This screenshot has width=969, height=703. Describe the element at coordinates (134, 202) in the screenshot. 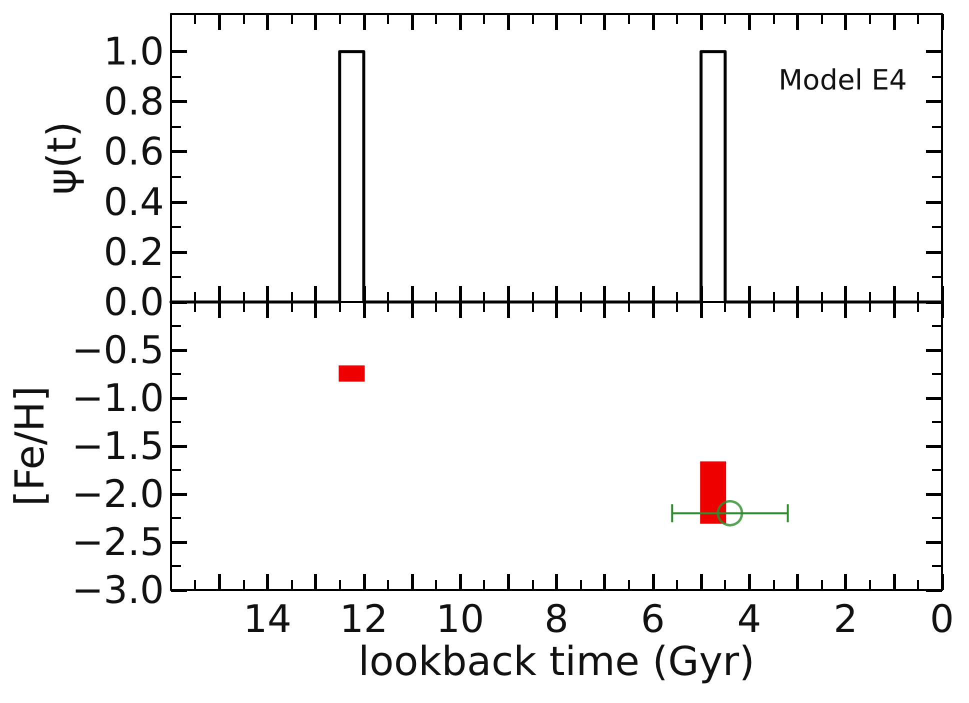

I see `y-tick-label: 0.4` at that location.